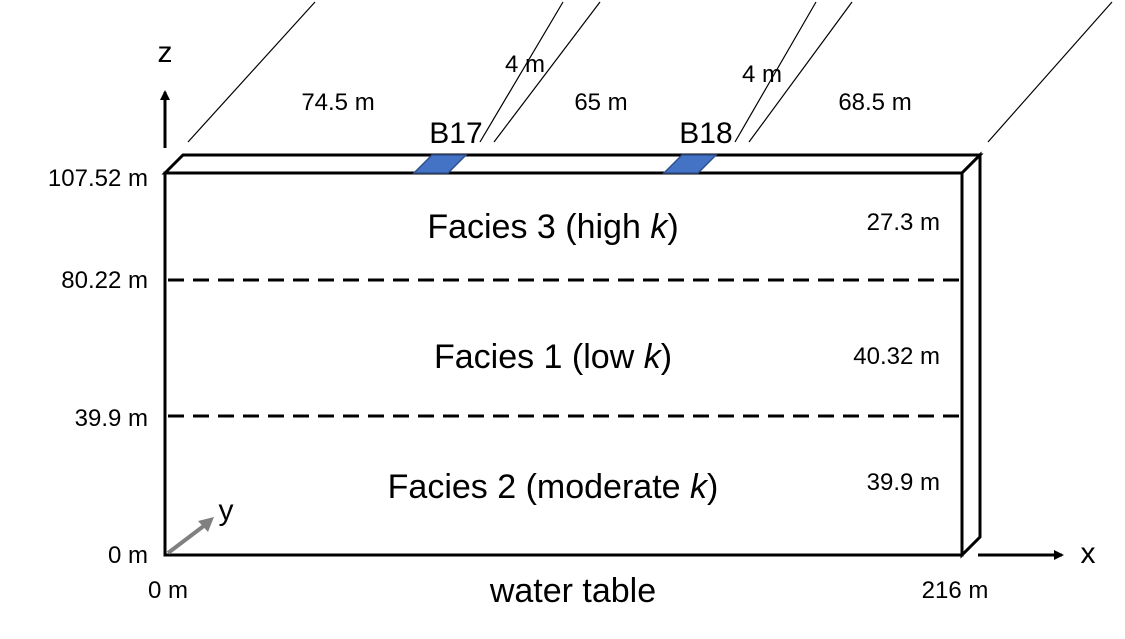 This screenshot has width=1125, height=639. What do you see at coordinates (128, 555) in the screenshot?
I see `z-tick-0: 0 m` at bounding box center [128, 555].